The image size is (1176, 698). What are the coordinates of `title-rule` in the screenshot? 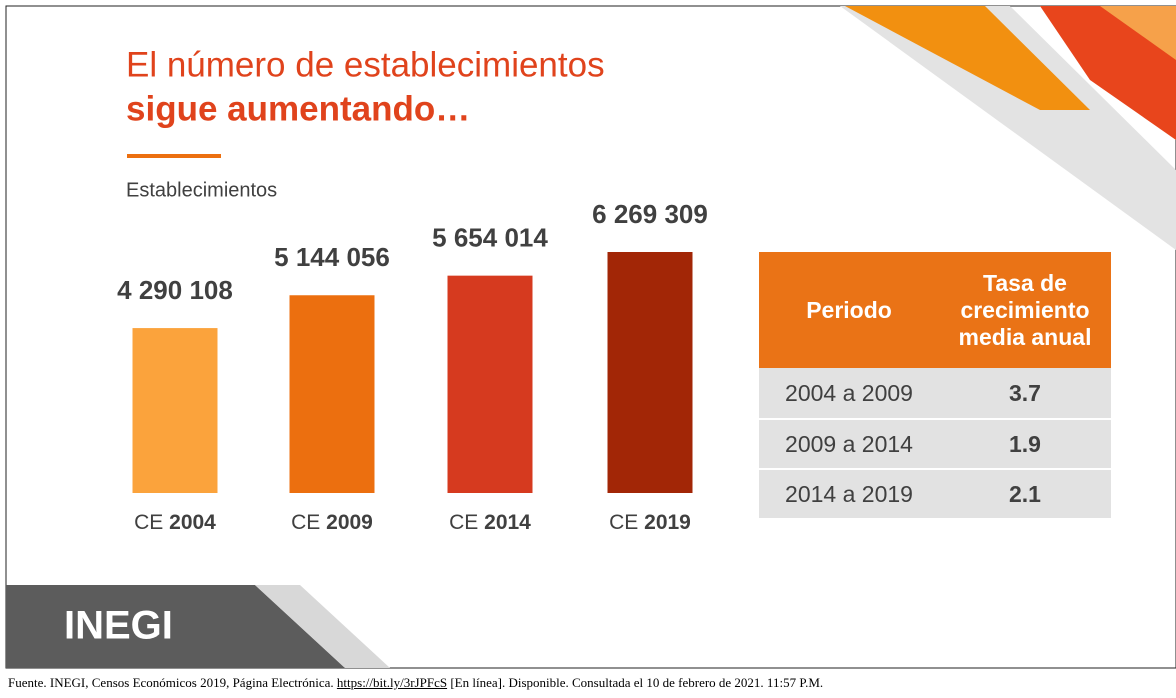 It's located at (174, 156).